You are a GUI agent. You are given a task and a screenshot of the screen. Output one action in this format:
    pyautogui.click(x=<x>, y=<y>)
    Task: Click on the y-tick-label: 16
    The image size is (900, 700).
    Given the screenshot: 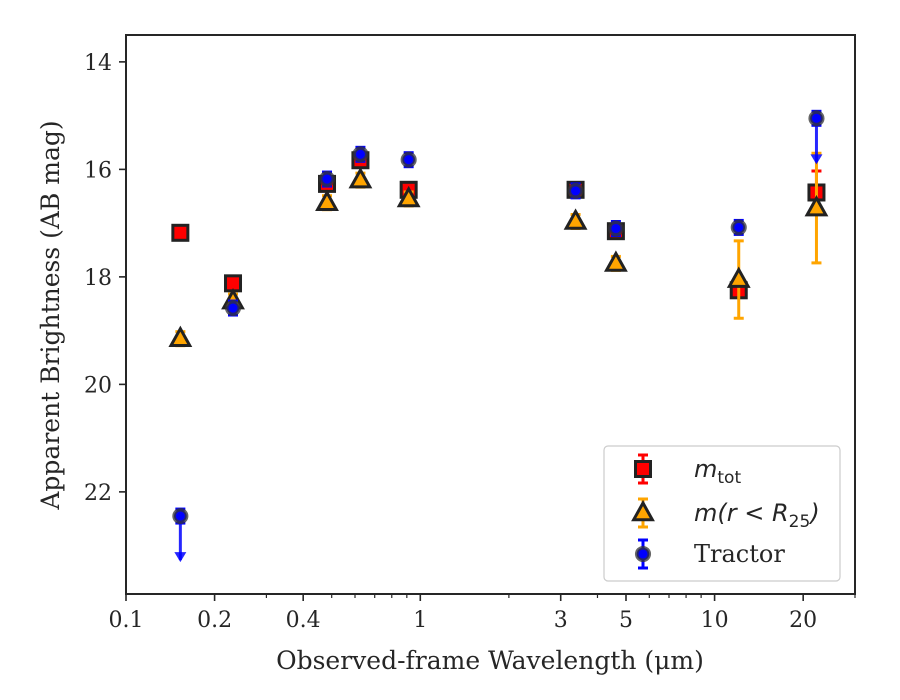 What is the action you would take?
    pyautogui.click(x=98, y=170)
    